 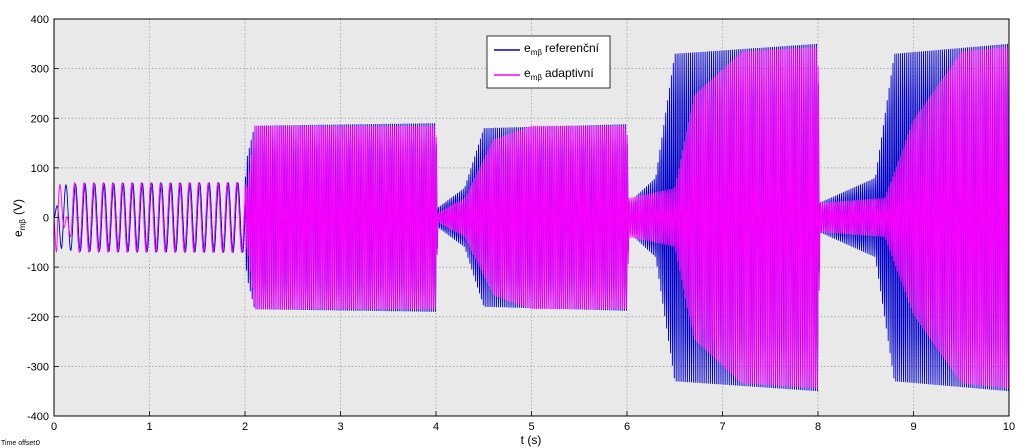 I want to click on time-offset-value: 0, so click(x=38, y=443).